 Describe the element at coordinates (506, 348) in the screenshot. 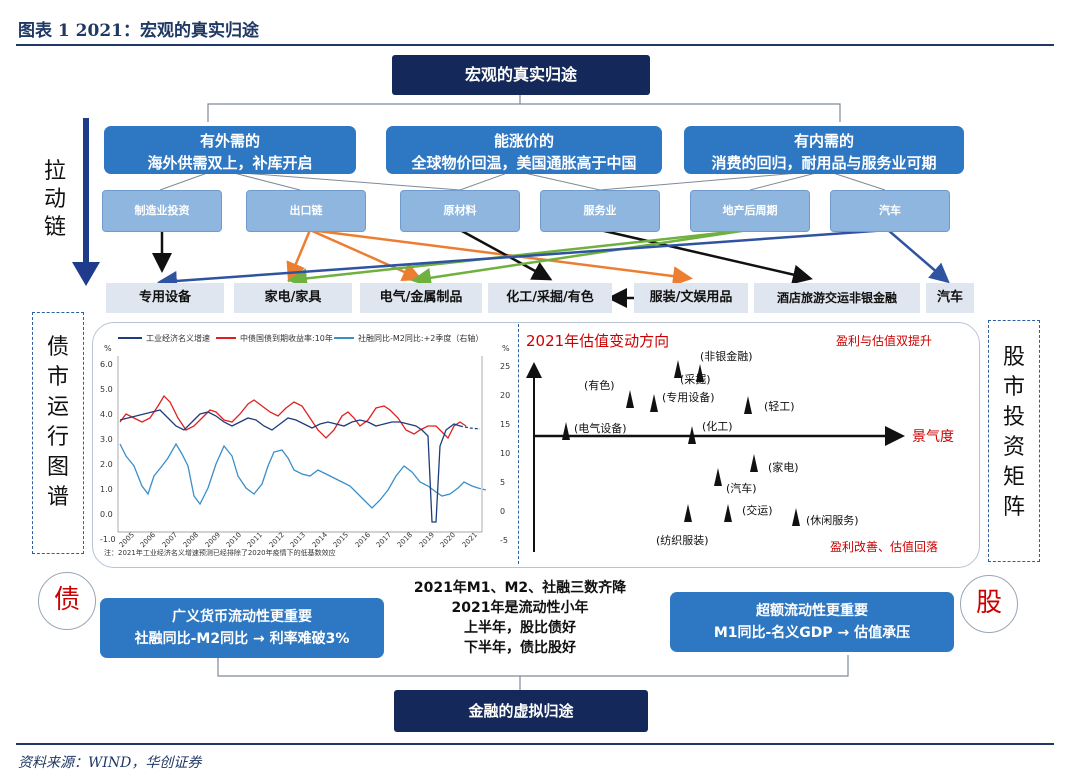

I see `right-unit: %` at that location.